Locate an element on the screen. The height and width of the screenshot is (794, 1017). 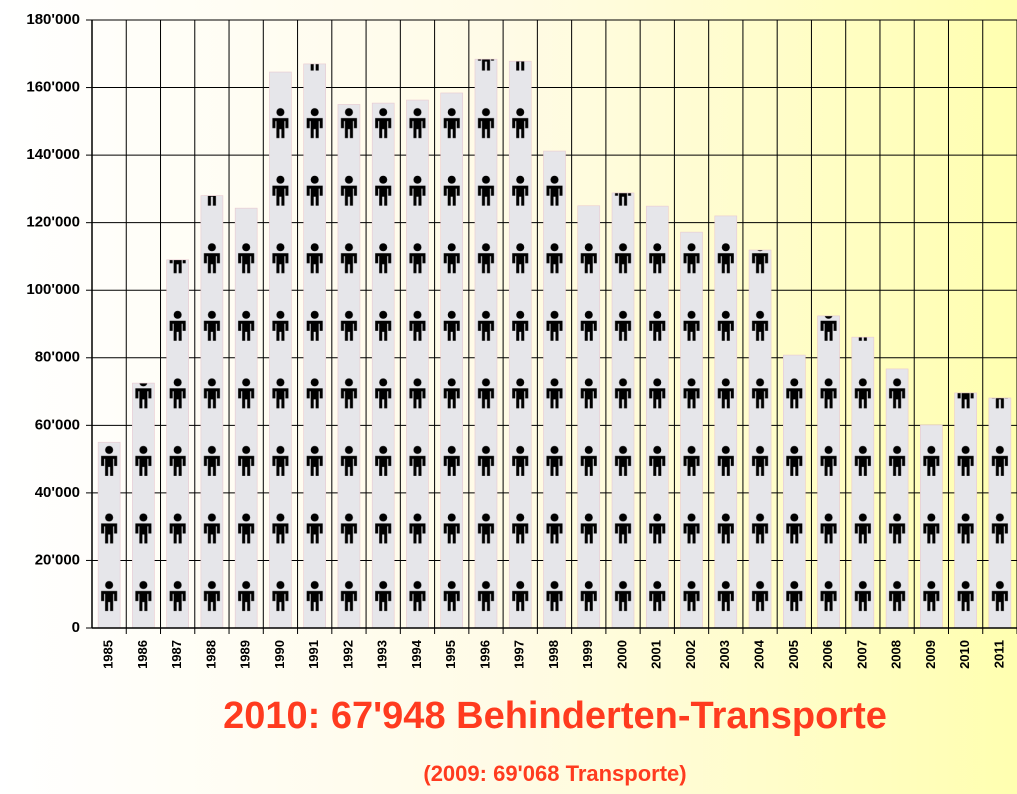
x-tick-label: 1996 is located at coordinates (484, 654).